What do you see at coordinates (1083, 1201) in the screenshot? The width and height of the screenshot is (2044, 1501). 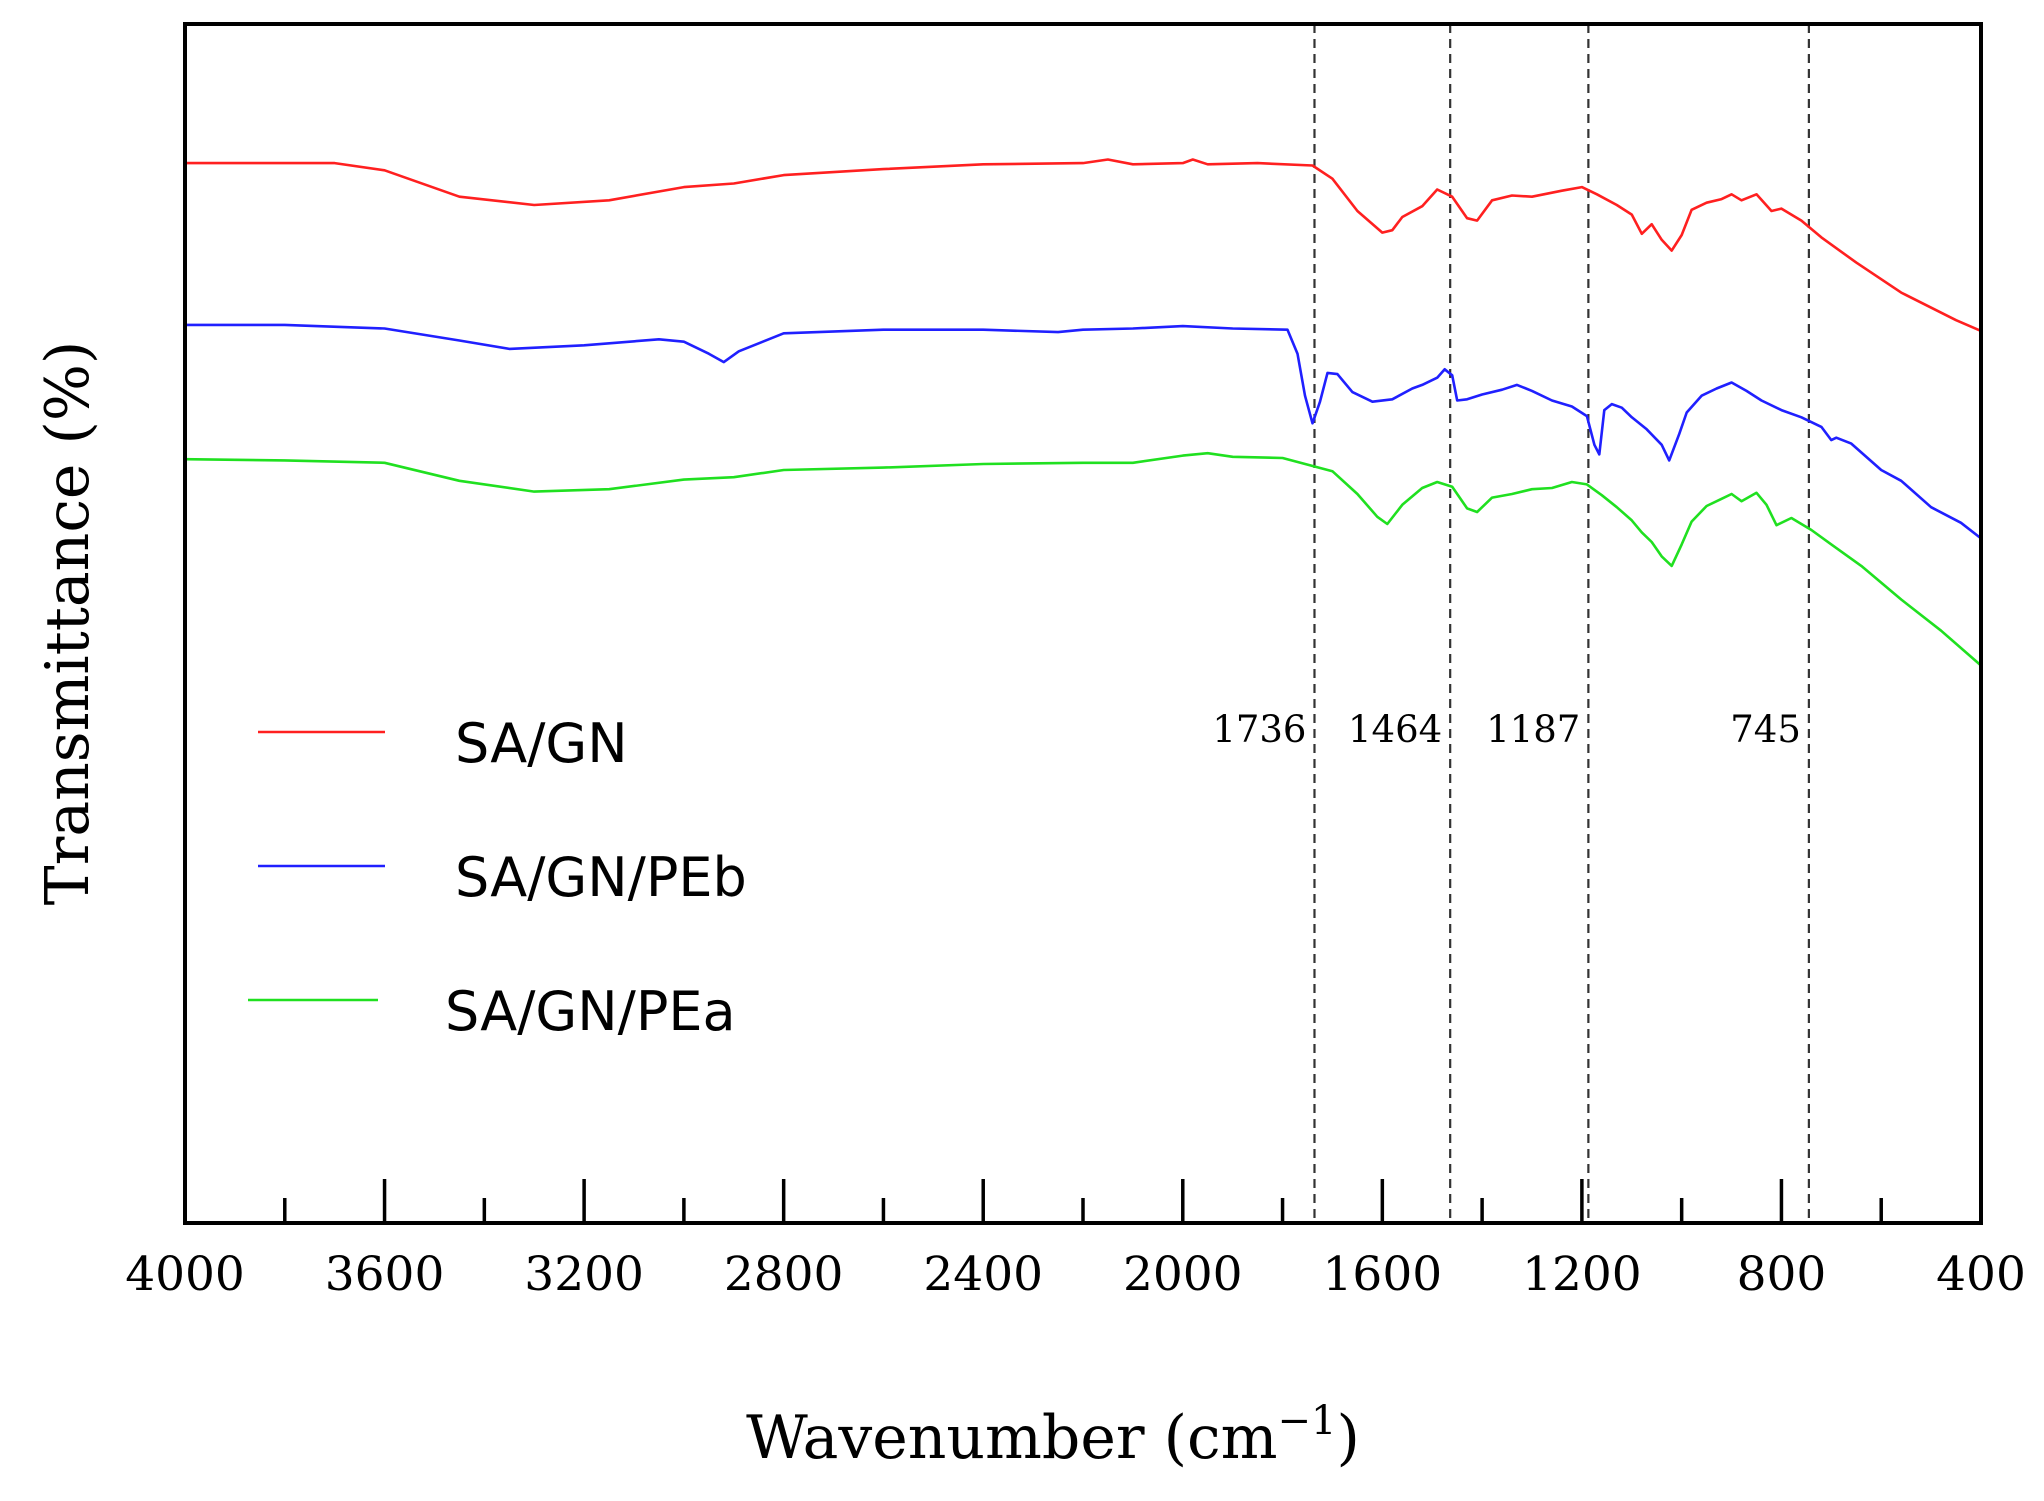 I see `x-axis-ticks` at bounding box center [1083, 1201].